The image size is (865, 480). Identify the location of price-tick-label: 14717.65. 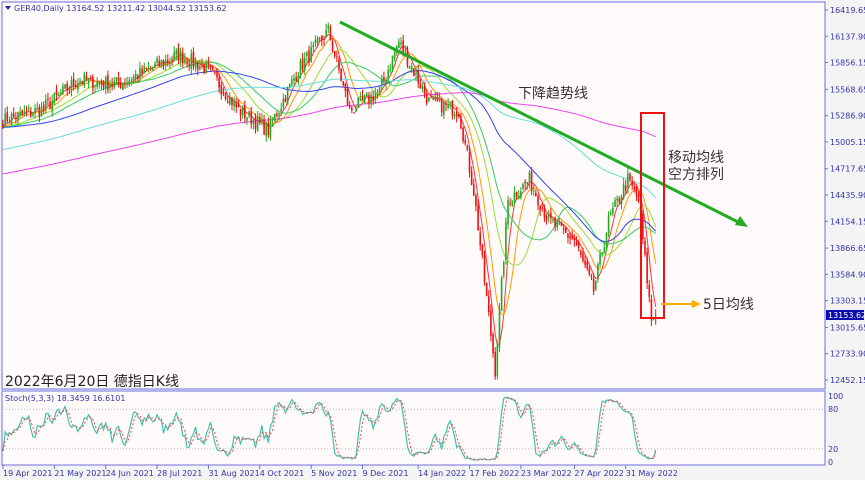
(847, 169).